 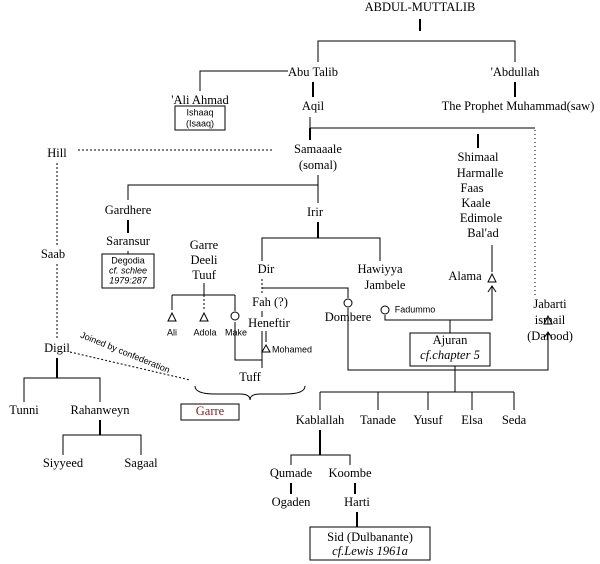 I want to click on node-label: (Isaaq), so click(x=200, y=123).